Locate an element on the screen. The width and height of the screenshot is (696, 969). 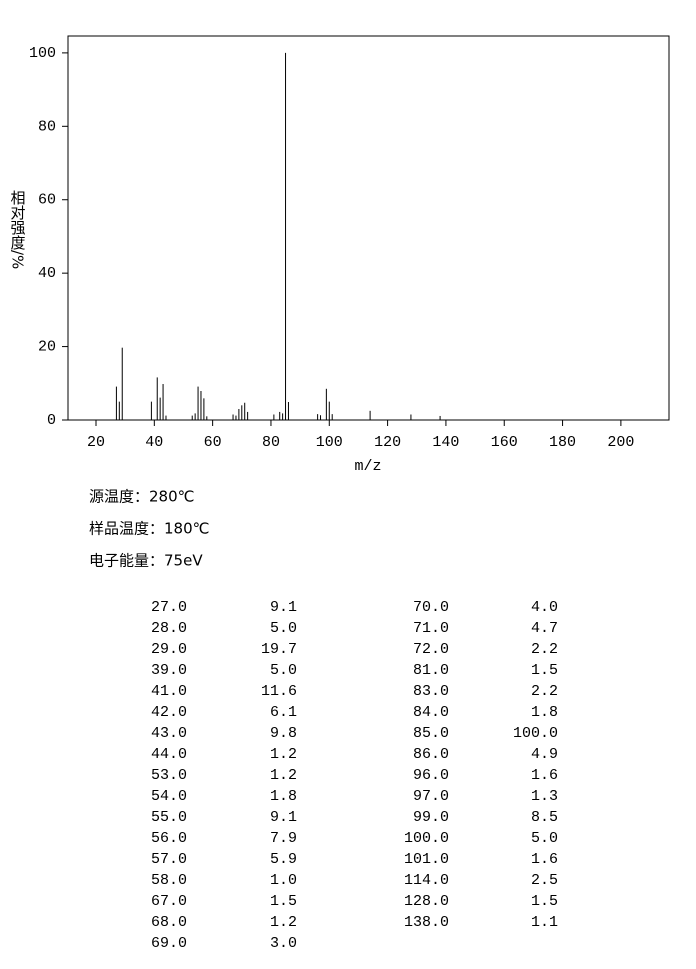
mz-cell: 39.0 is located at coordinates (169, 670).